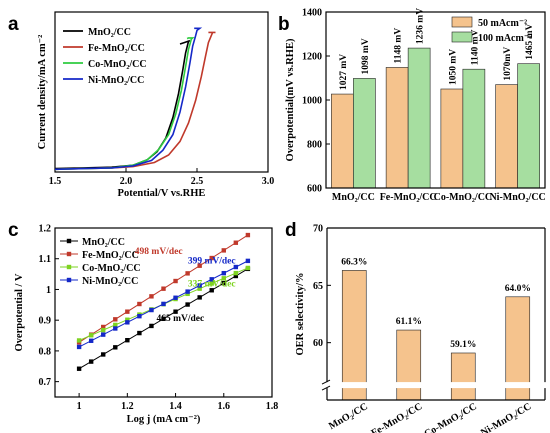  I want to click on axis-break-gap, so click(433, 385).